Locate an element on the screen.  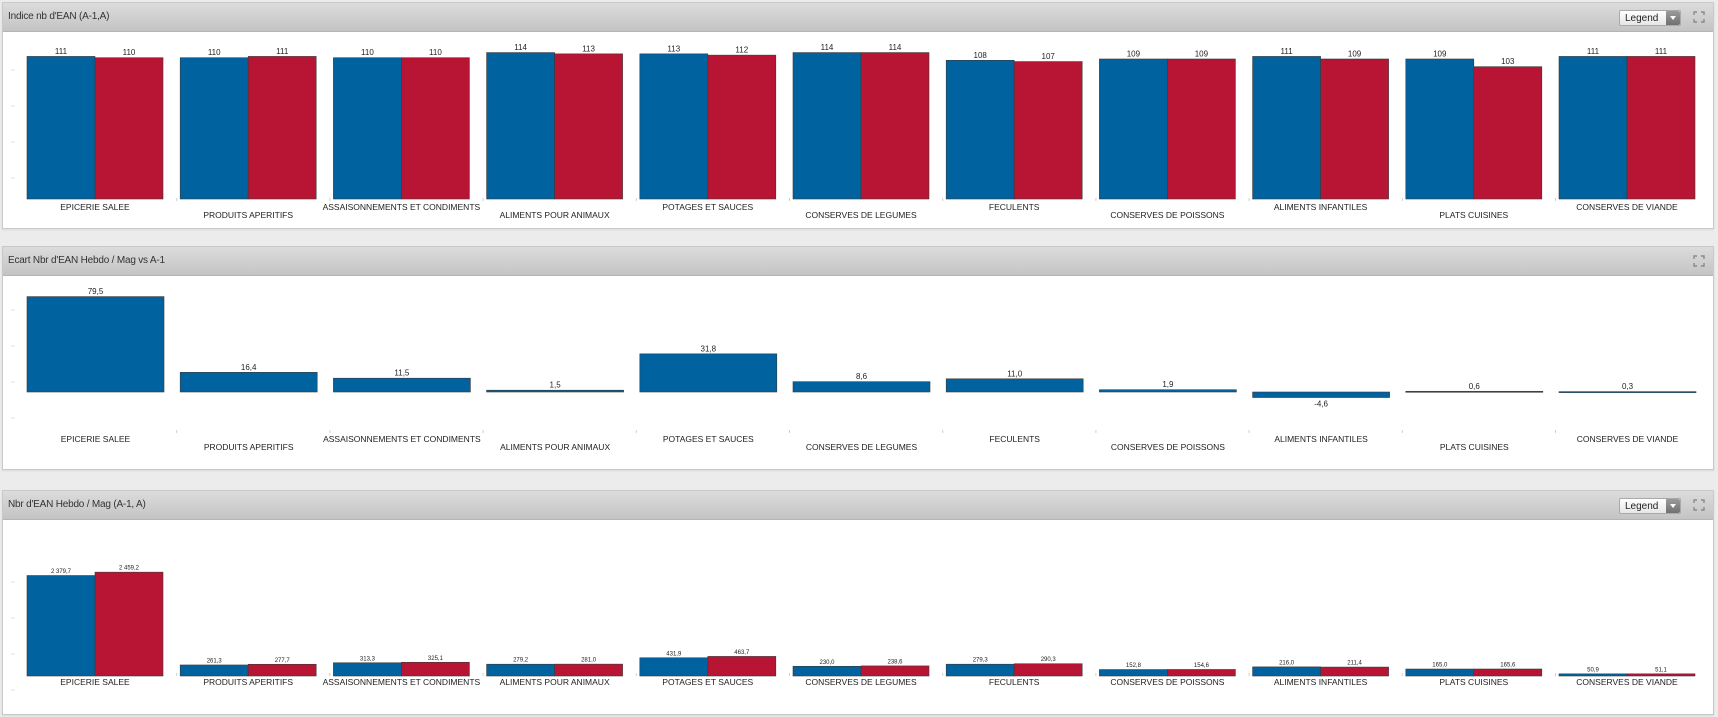
data-label: 281,0 is located at coordinates (589, 661).